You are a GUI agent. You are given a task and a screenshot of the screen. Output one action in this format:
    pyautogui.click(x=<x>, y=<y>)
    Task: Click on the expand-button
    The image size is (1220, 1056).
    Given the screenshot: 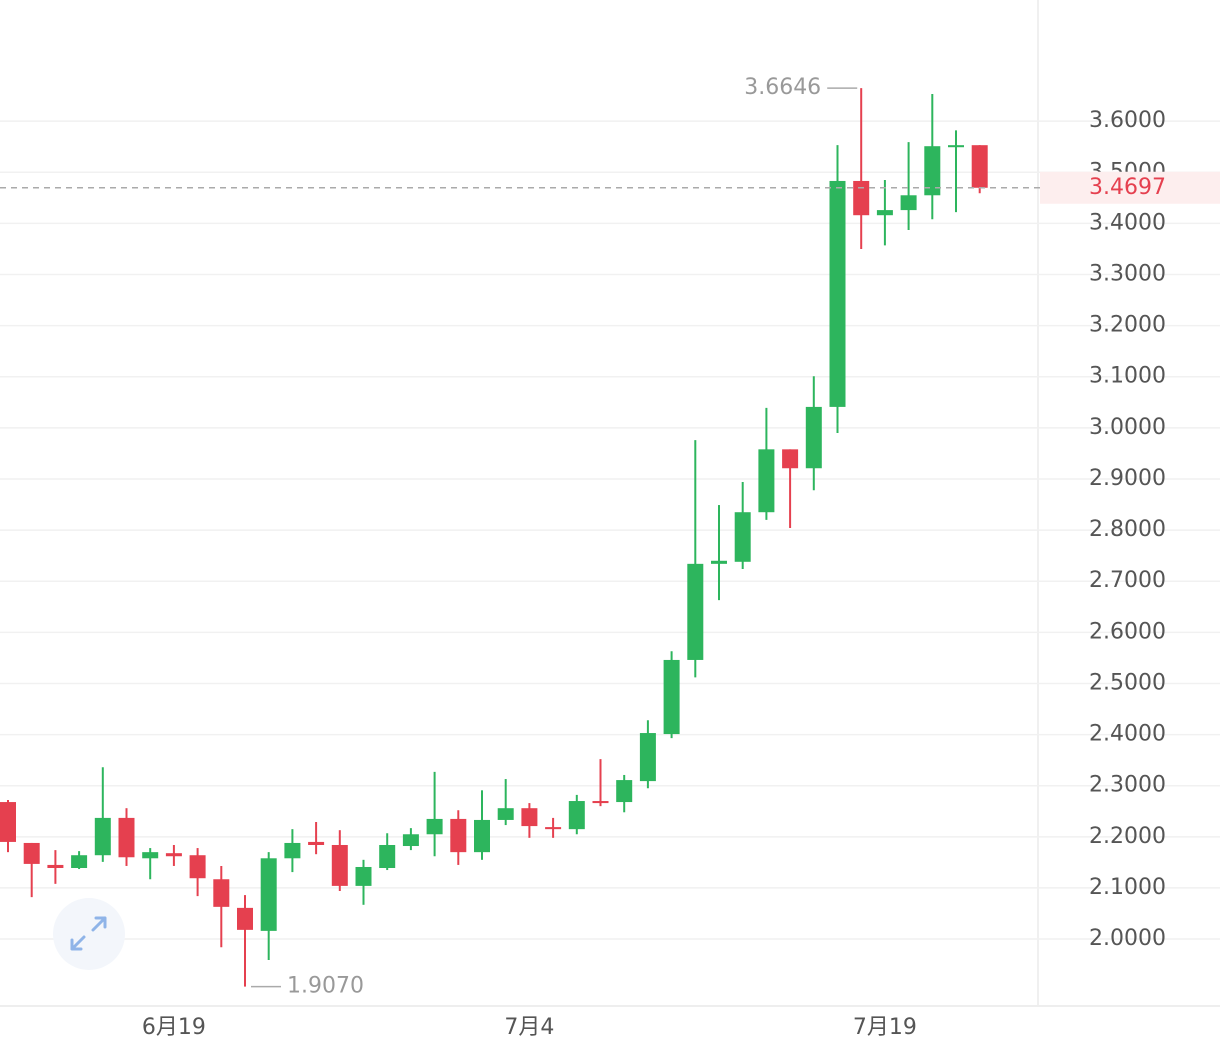 What is the action you would take?
    pyautogui.click(x=89, y=934)
    